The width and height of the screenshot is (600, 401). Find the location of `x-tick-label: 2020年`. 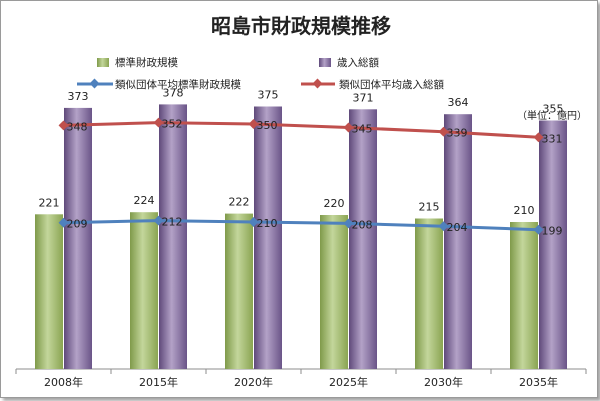

x-tick-label: 2020年 is located at coordinates (253, 382).